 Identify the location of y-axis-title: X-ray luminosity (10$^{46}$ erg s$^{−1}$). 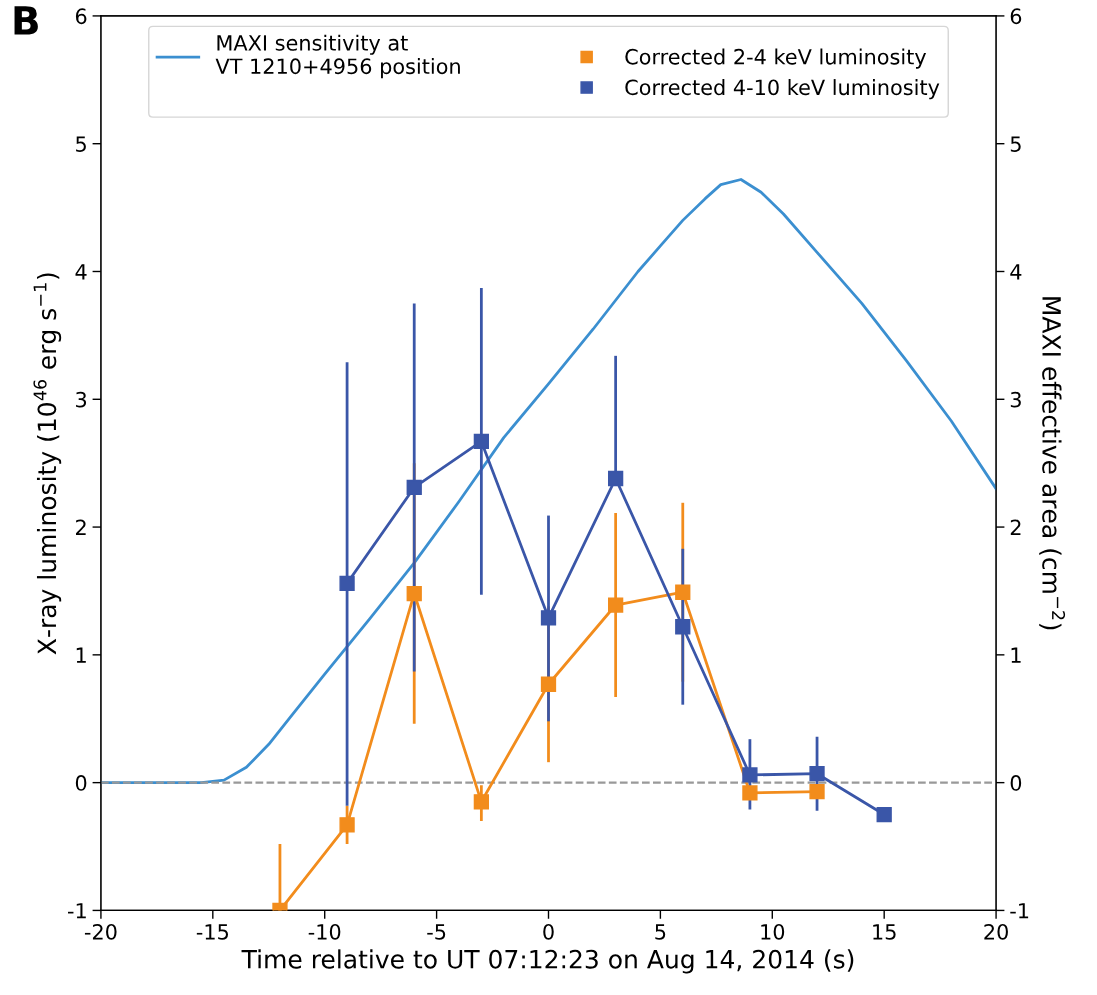
(47, 464).